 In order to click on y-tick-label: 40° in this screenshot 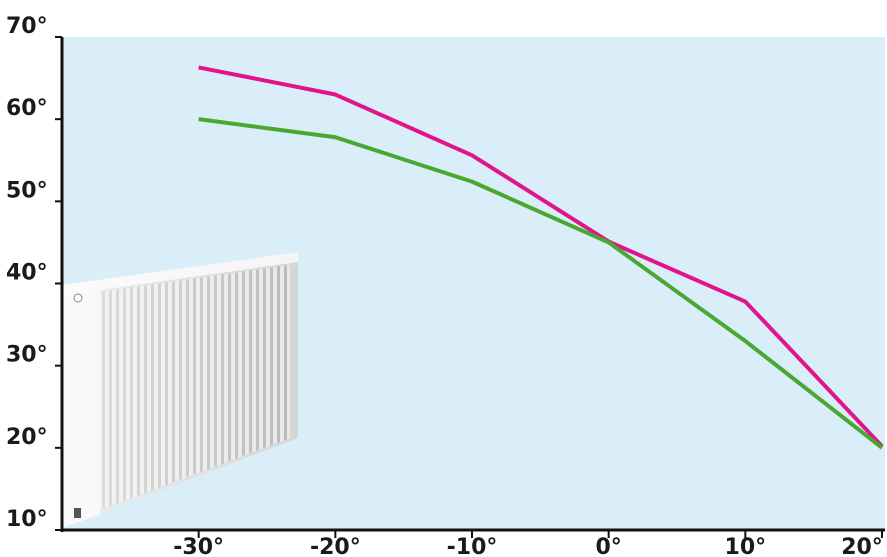, I will do `click(27, 273)`.